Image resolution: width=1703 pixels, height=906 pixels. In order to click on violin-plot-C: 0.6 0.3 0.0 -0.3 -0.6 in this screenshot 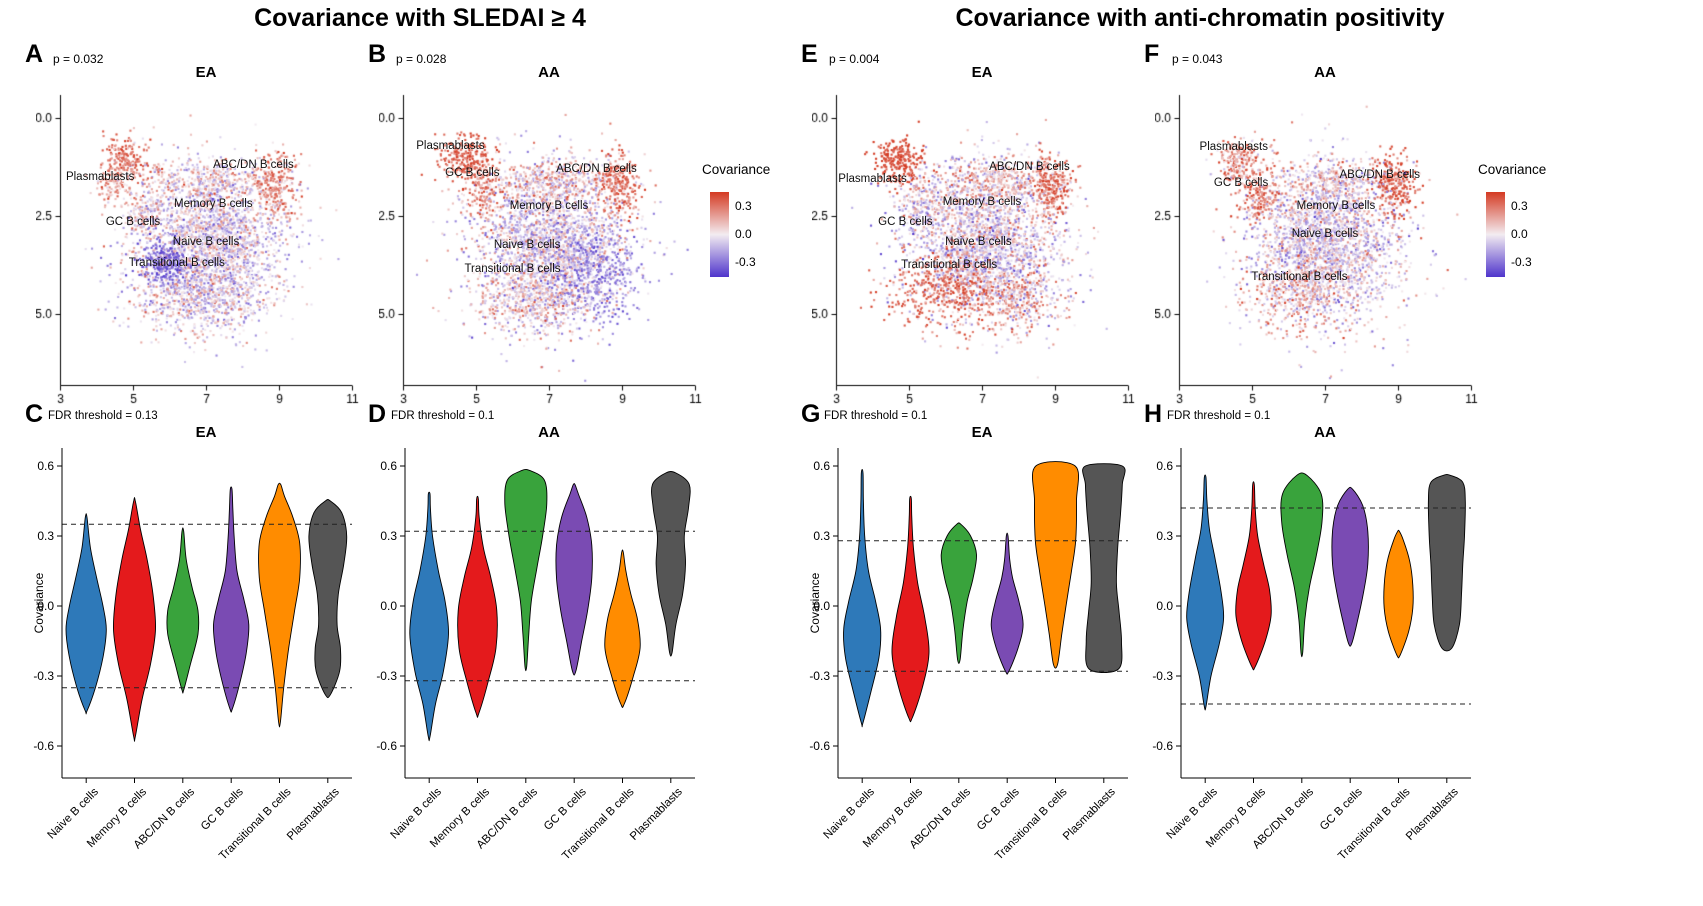, I will do `click(192, 615)`.